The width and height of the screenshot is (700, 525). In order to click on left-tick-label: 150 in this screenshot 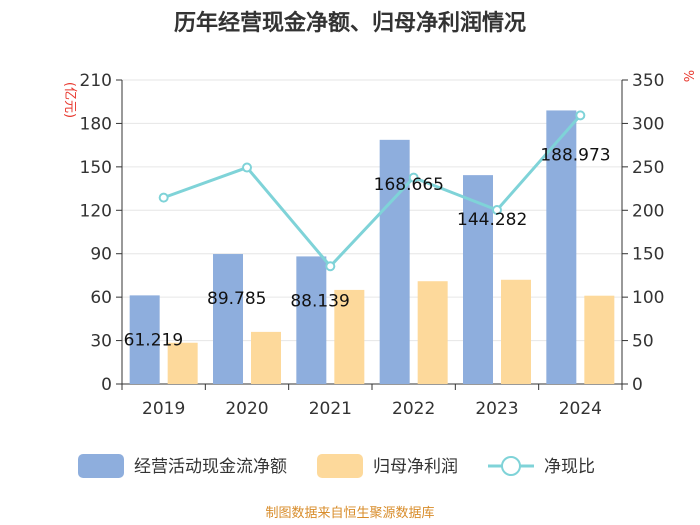, I will do `click(96, 168)`.